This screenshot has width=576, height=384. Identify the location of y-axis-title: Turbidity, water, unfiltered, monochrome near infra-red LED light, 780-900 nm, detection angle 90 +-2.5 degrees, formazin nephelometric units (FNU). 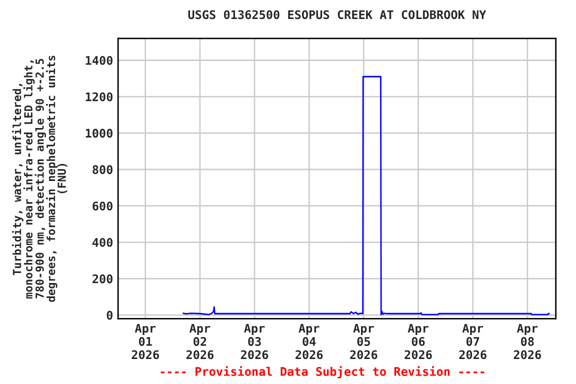
(40, 179).